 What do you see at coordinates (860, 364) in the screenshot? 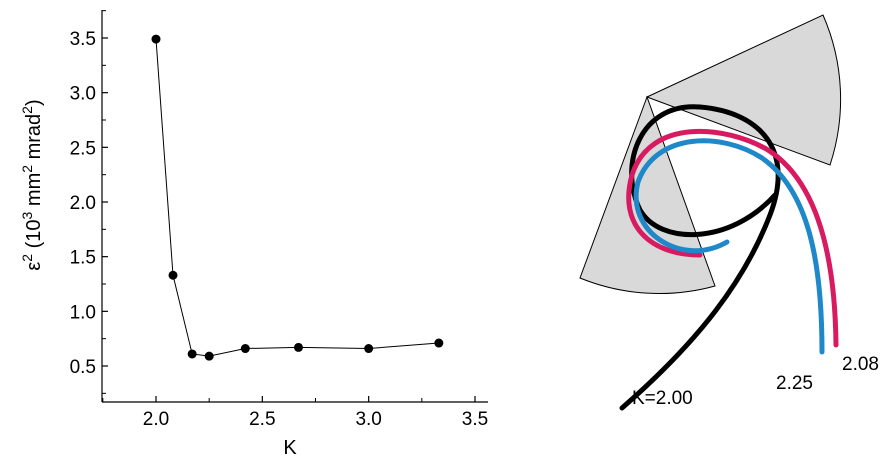
I see `label-k208: 2.08` at bounding box center [860, 364].